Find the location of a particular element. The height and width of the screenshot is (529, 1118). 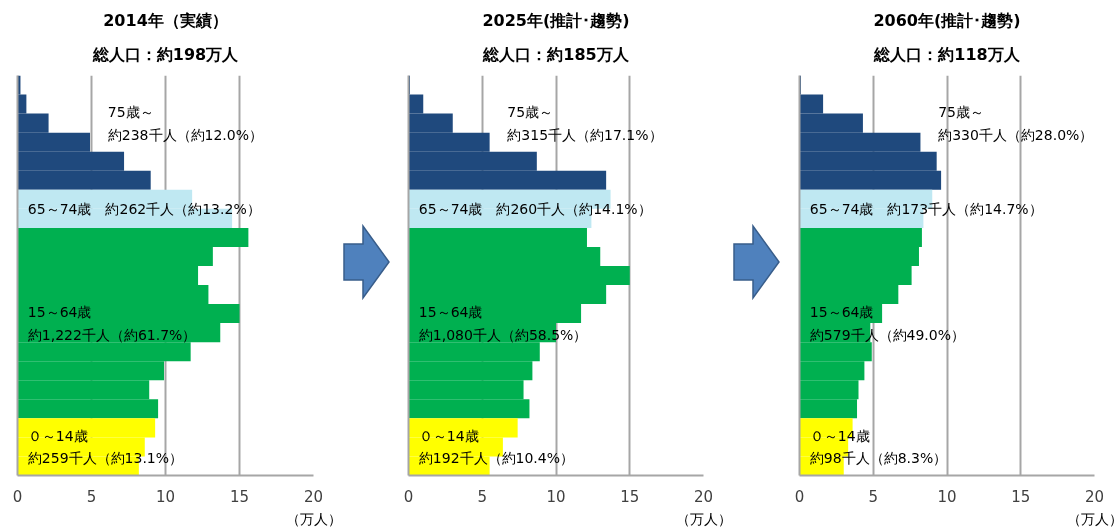

chart-subtitle: 総人口：約198万人 is located at coordinates (165, 54).